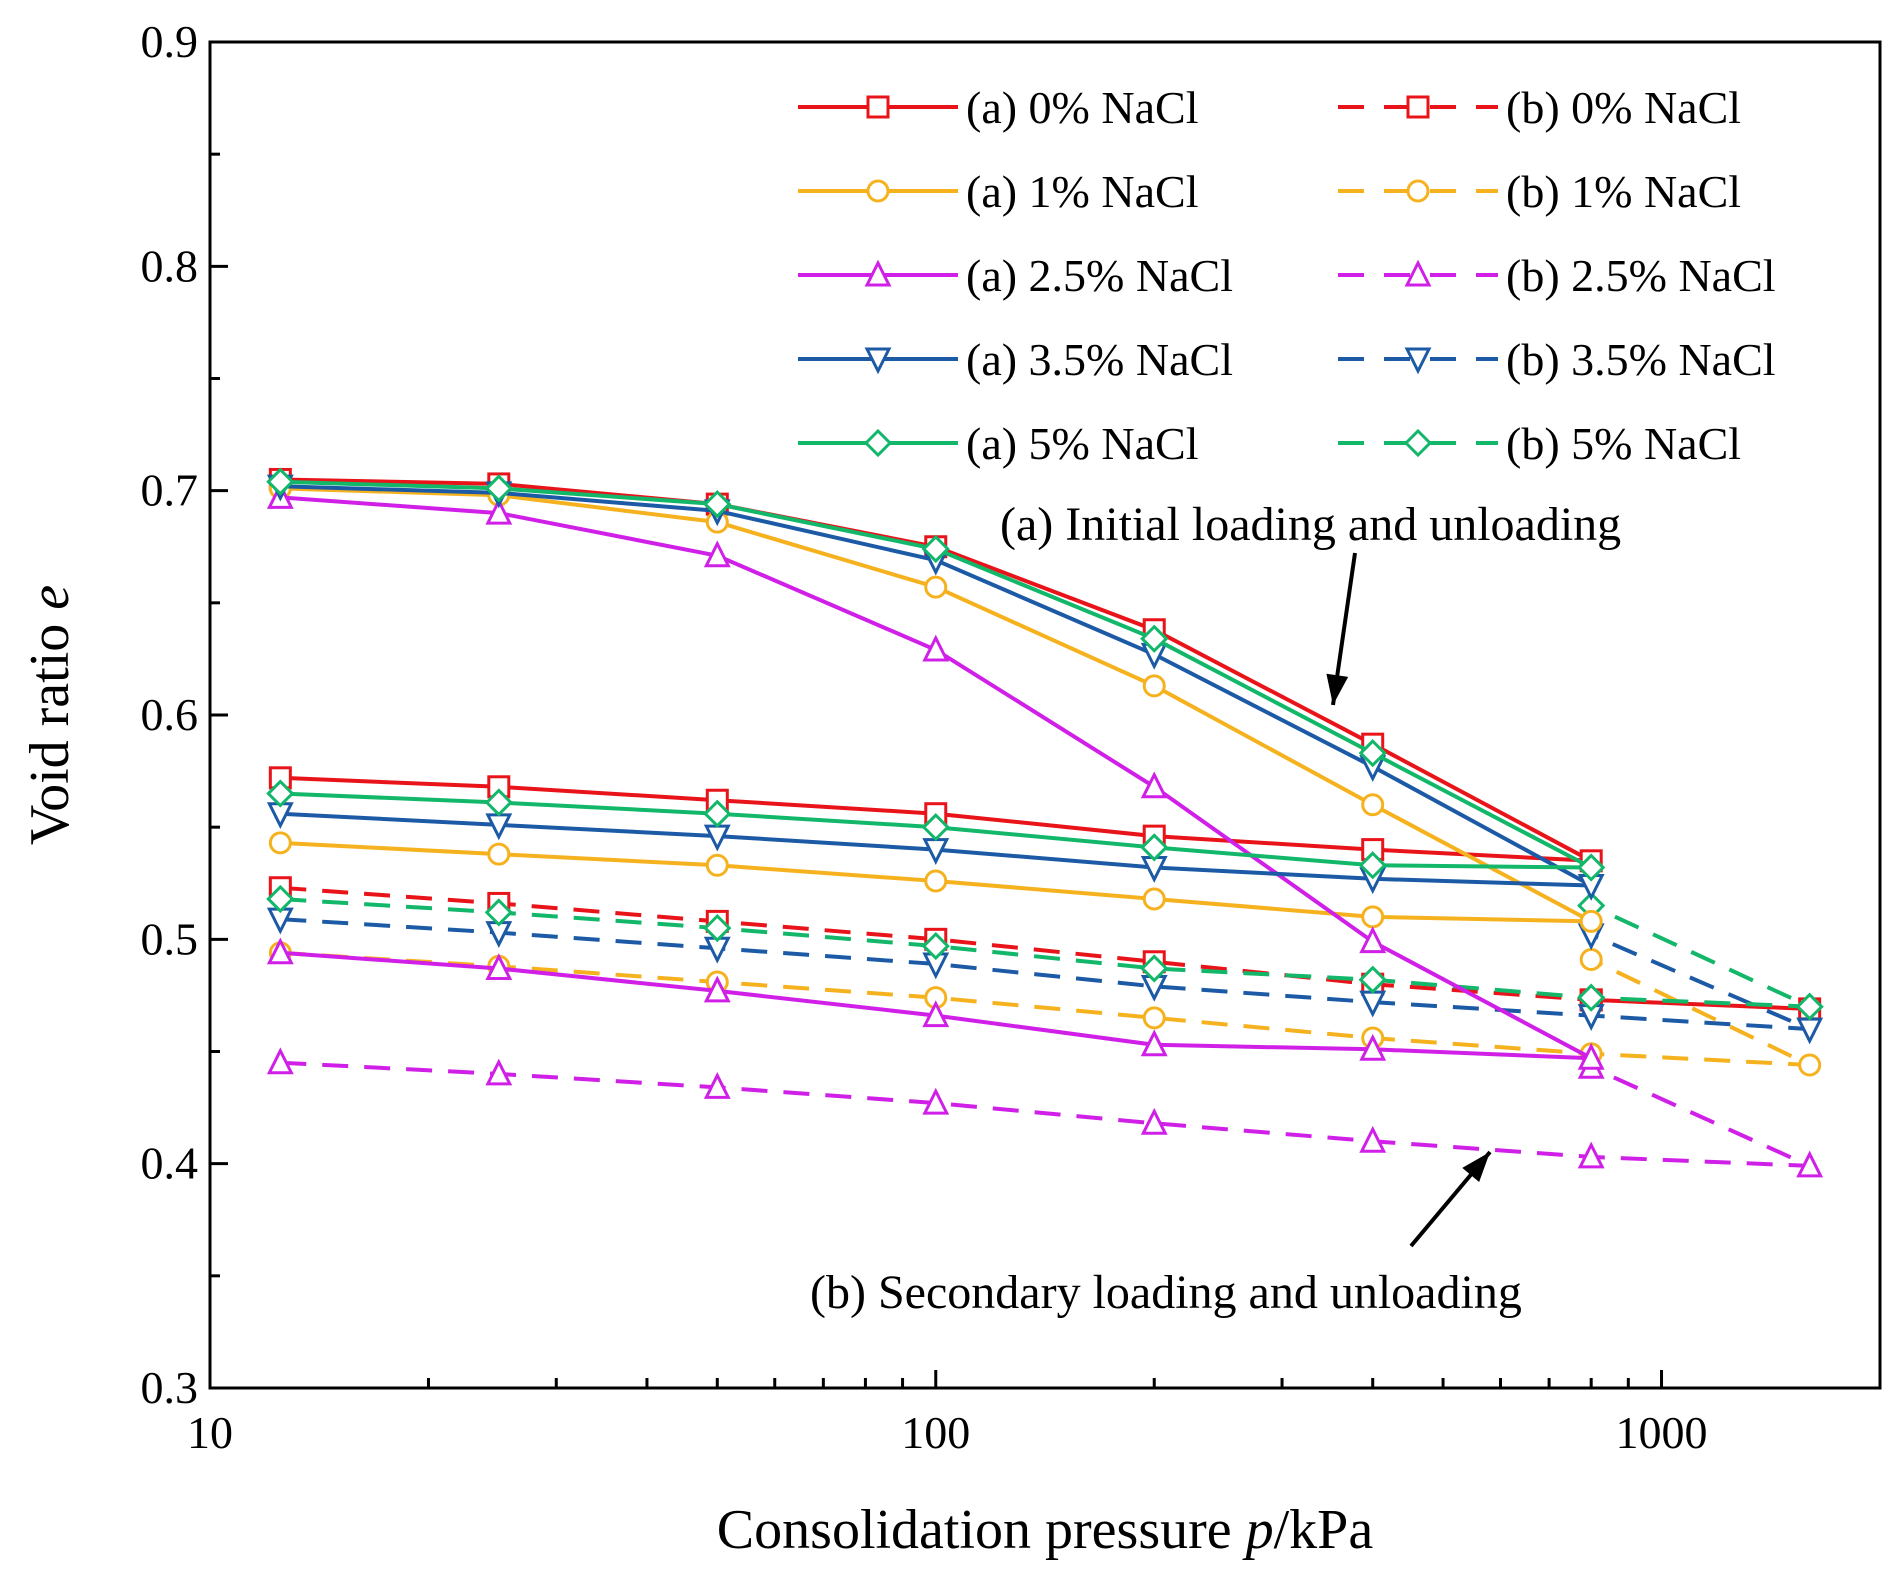  I want to click on legend-label: (a) 0% NaCl, so click(1082, 107).